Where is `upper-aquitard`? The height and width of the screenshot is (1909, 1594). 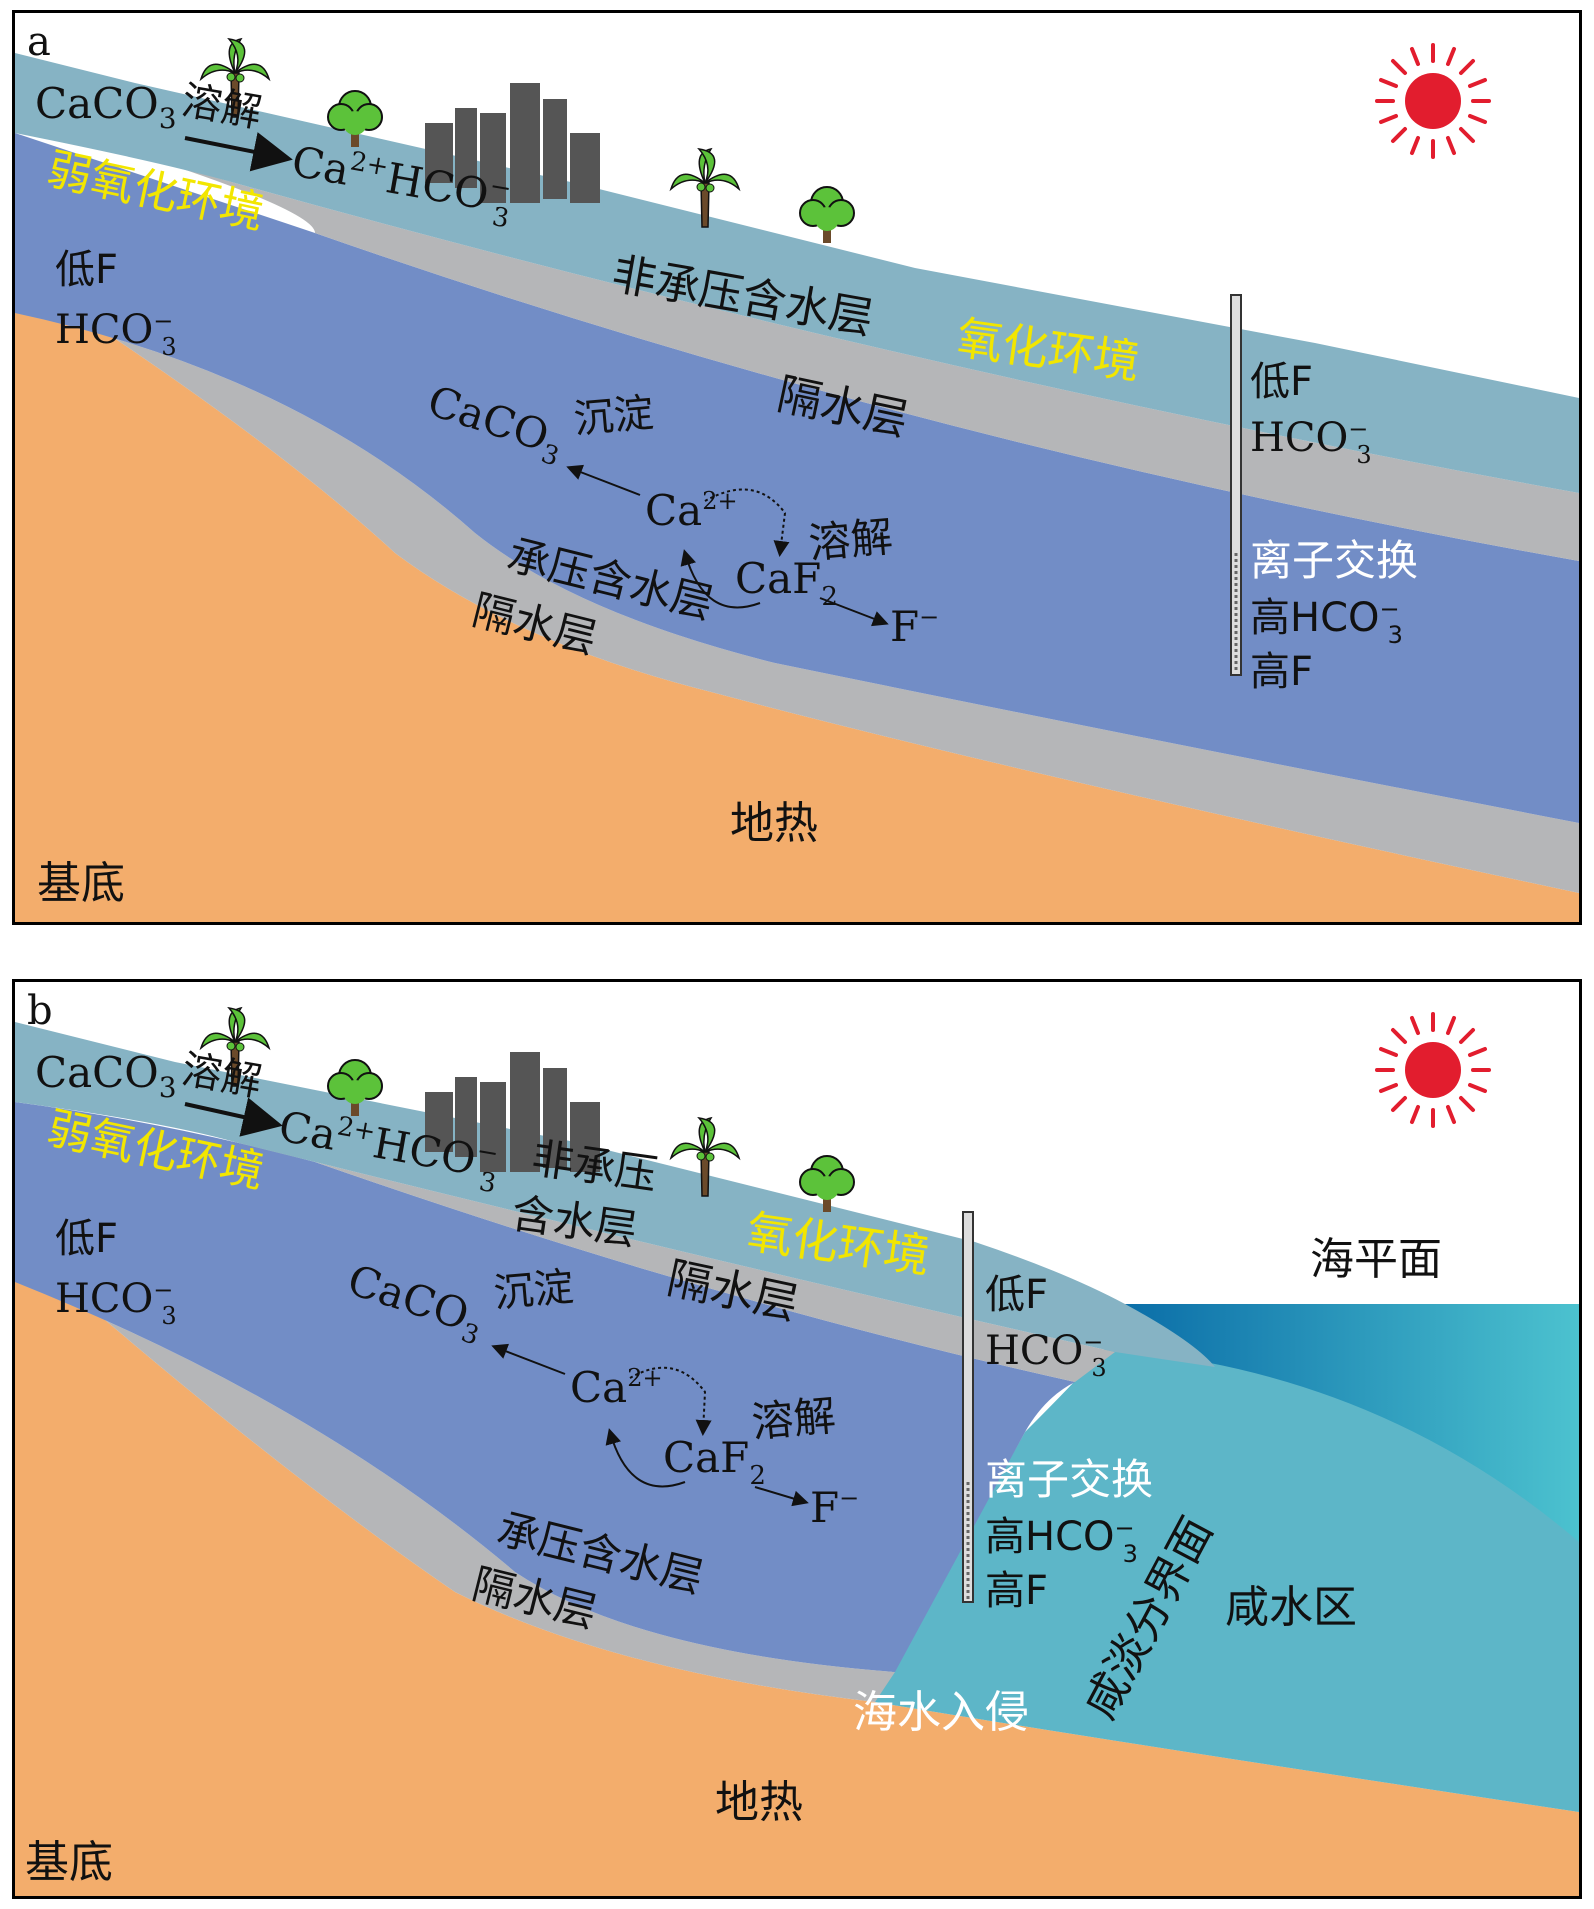
upper-aquitard is located at coordinates (640, 1252).